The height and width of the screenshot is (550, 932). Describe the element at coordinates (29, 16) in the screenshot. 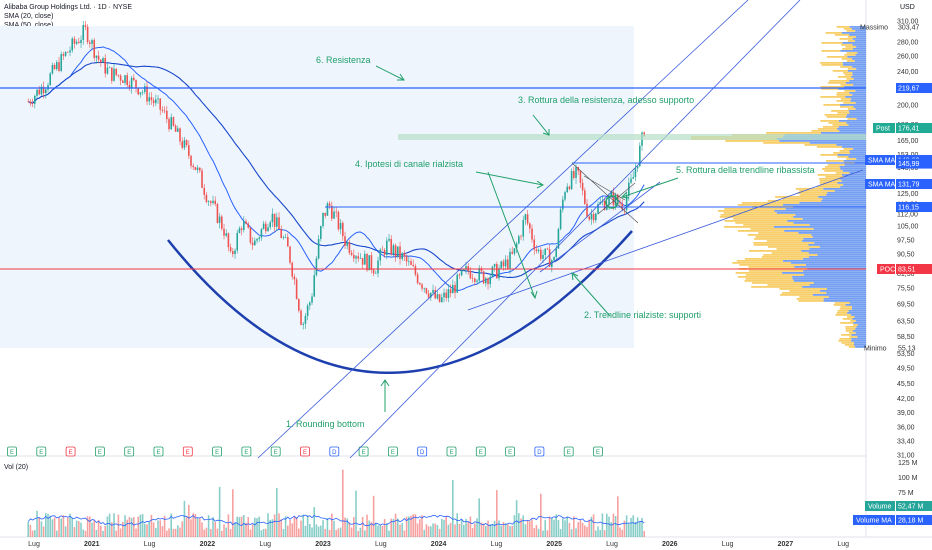

I see `sma20-legend: SMA (20, close)` at that location.